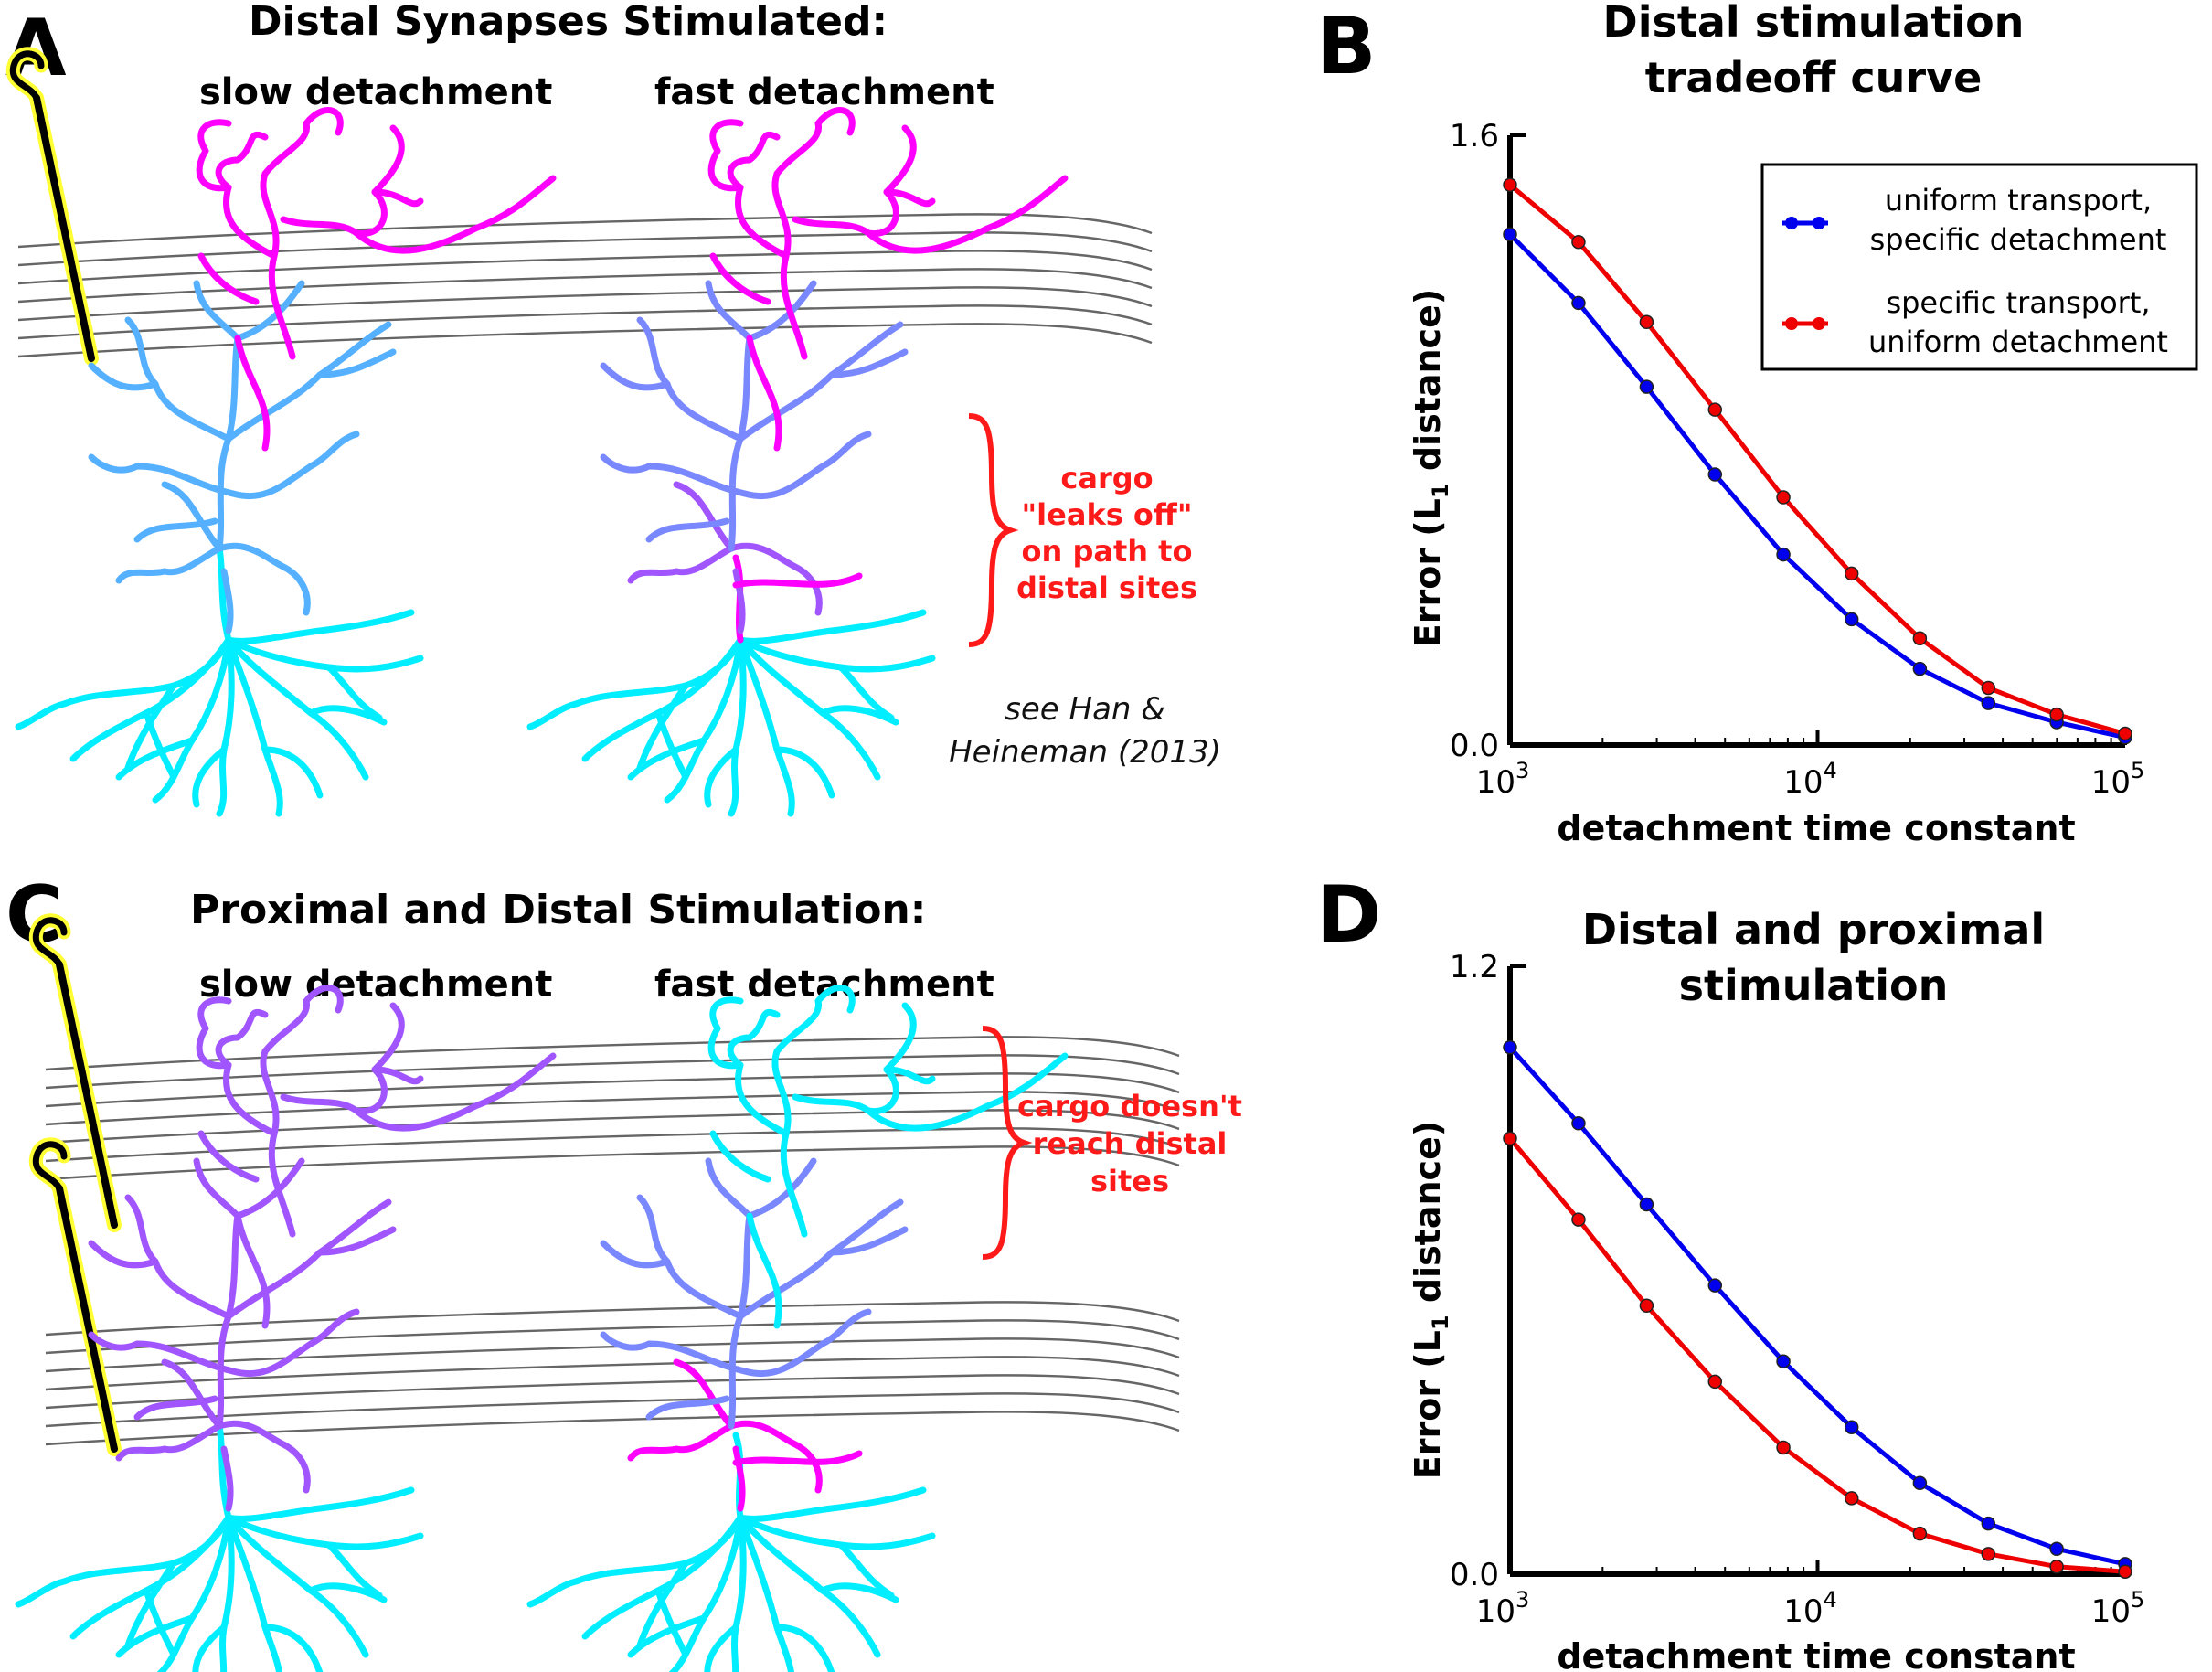 This screenshot has width=2212, height=1672. Describe the element at coordinates (824, 92) in the screenshot. I see `panel-a-fast-label: fast detachment` at that location.